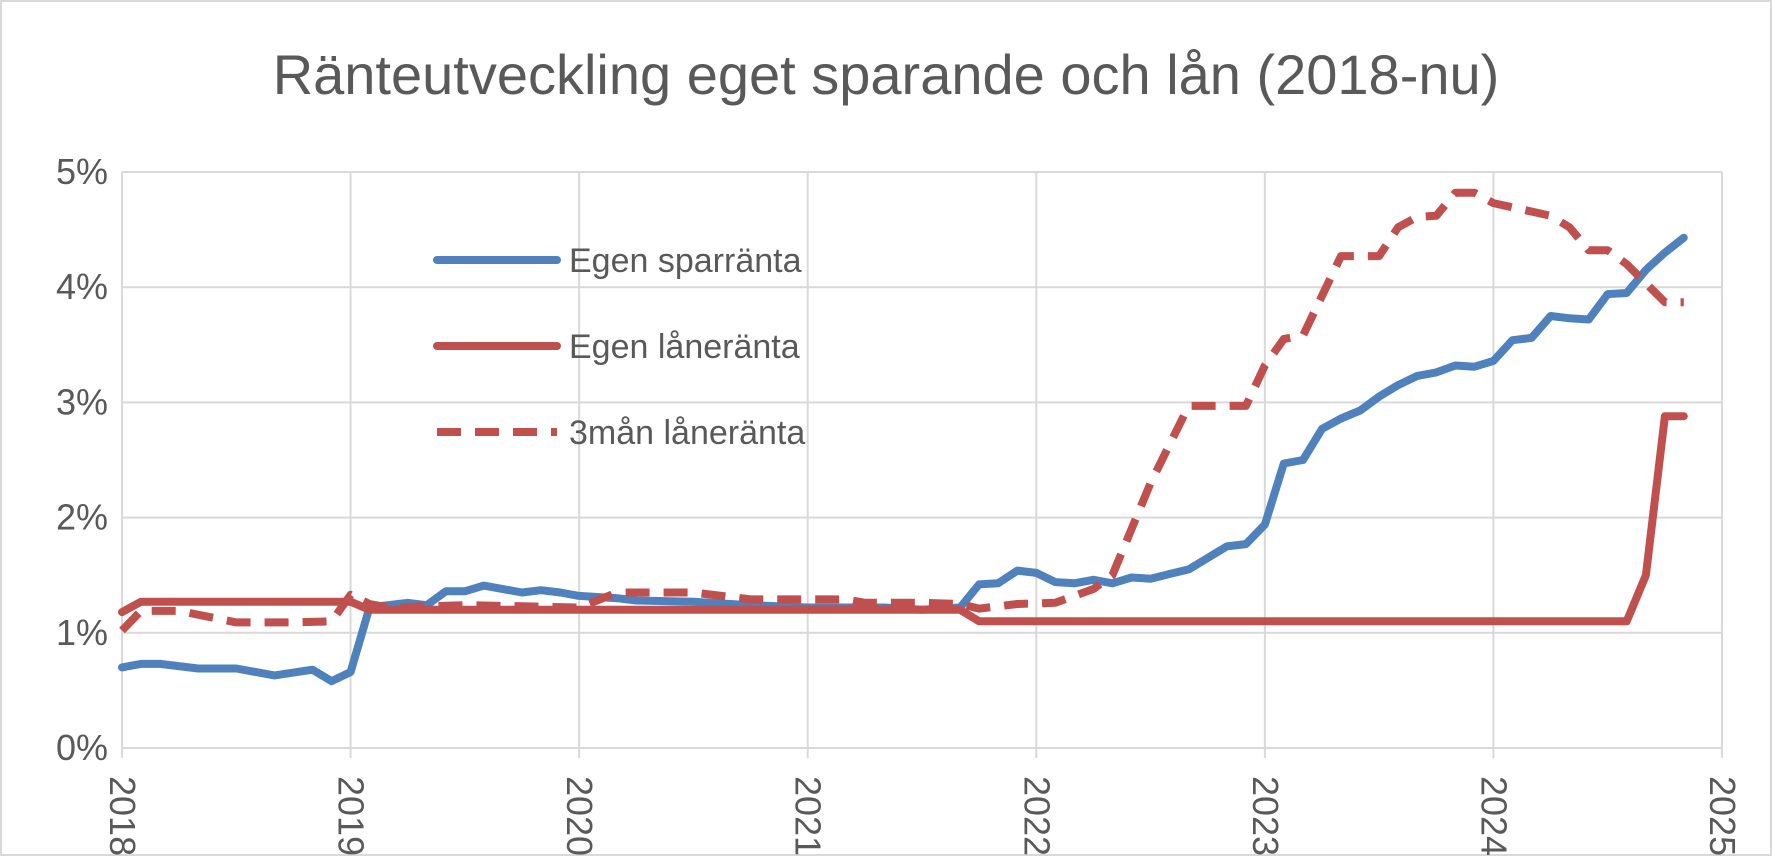 This screenshot has width=1772, height=858. I want to click on x-tick-label: 2023, so click(1265, 816).